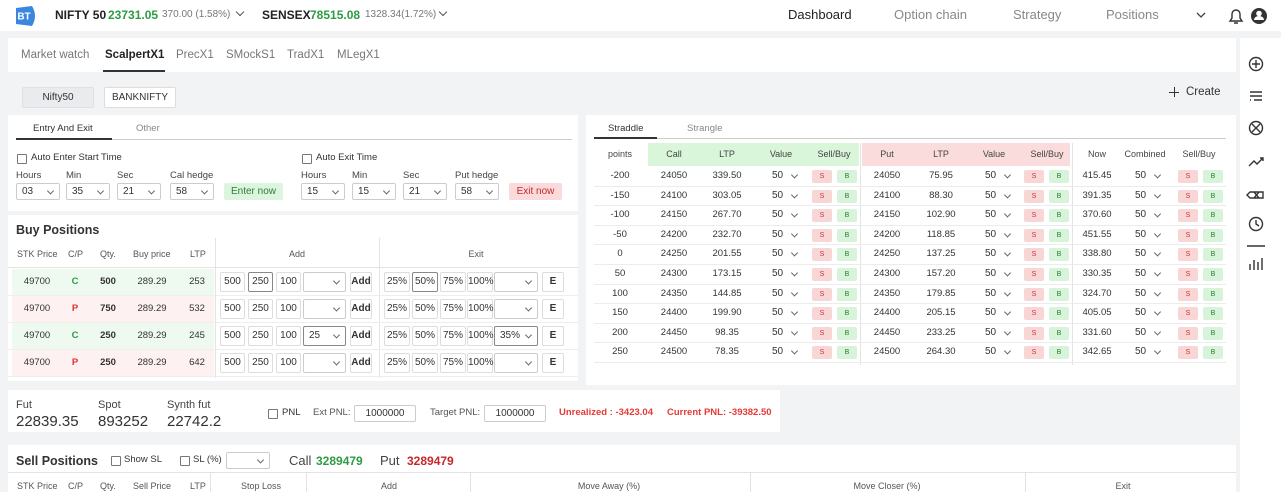 The width and height of the screenshot is (1281, 492). What do you see at coordinates (1260, 170) in the screenshot?
I see `toolbar-icons` at bounding box center [1260, 170].